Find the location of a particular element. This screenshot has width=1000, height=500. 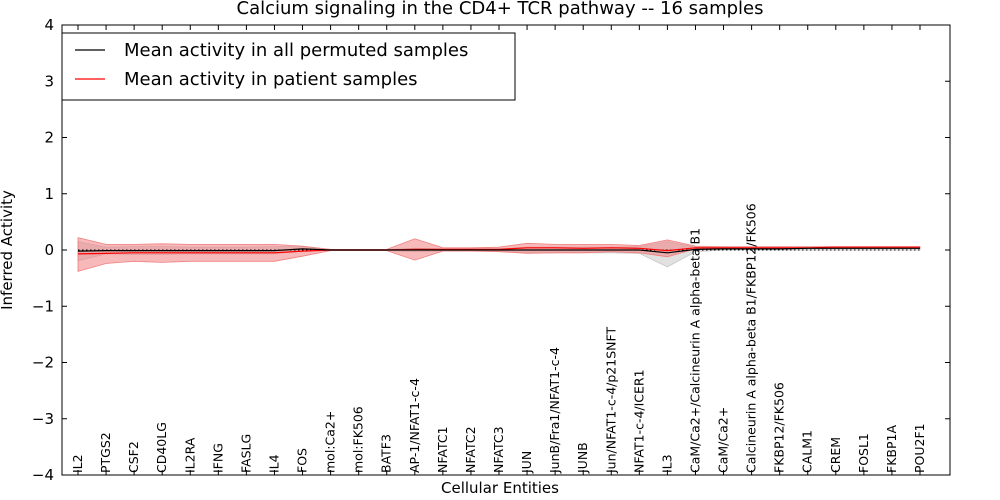

x-category-label: CREM is located at coordinates (835, 455).